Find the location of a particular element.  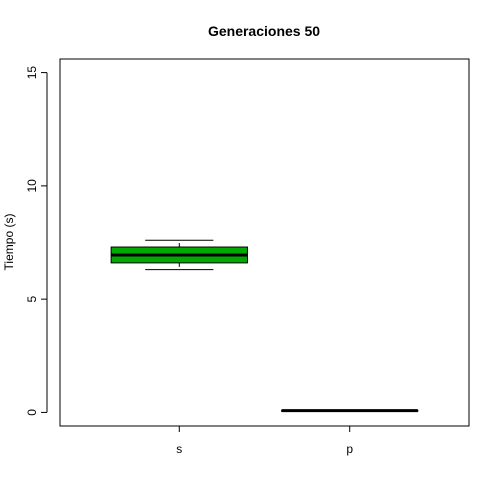

box-s is located at coordinates (179, 255).